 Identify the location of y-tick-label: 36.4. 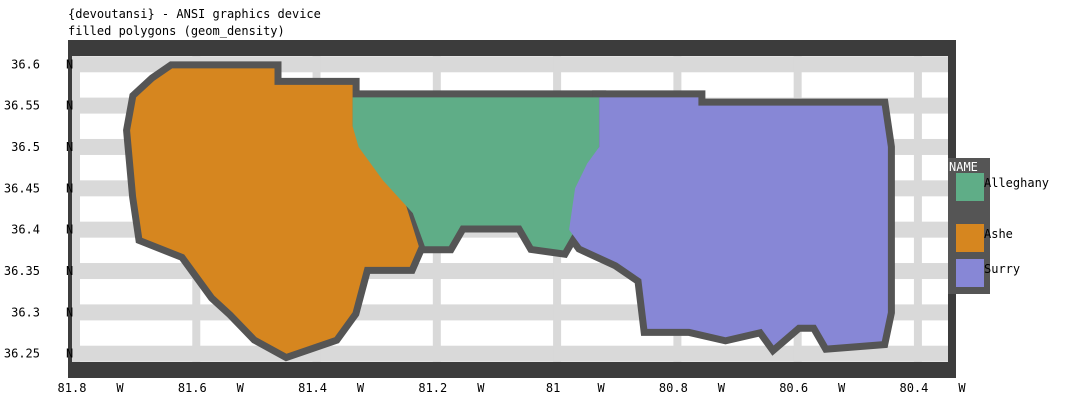
(25, 230).